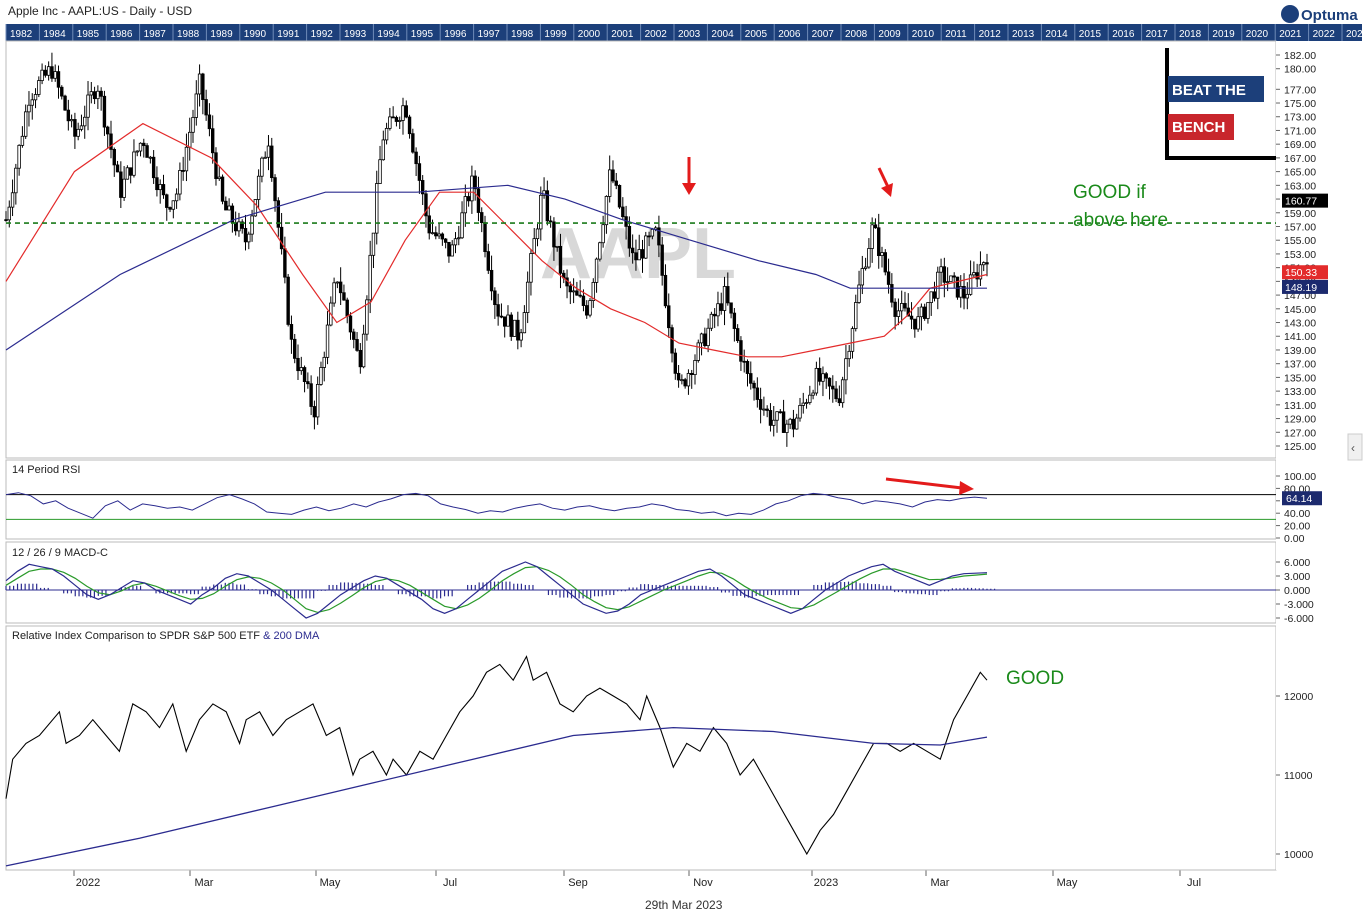 This screenshot has width=1367, height=924. Describe the element at coordinates (1300, 104) in the screenshot. I see `price-tick-label: 175.00` at that location.